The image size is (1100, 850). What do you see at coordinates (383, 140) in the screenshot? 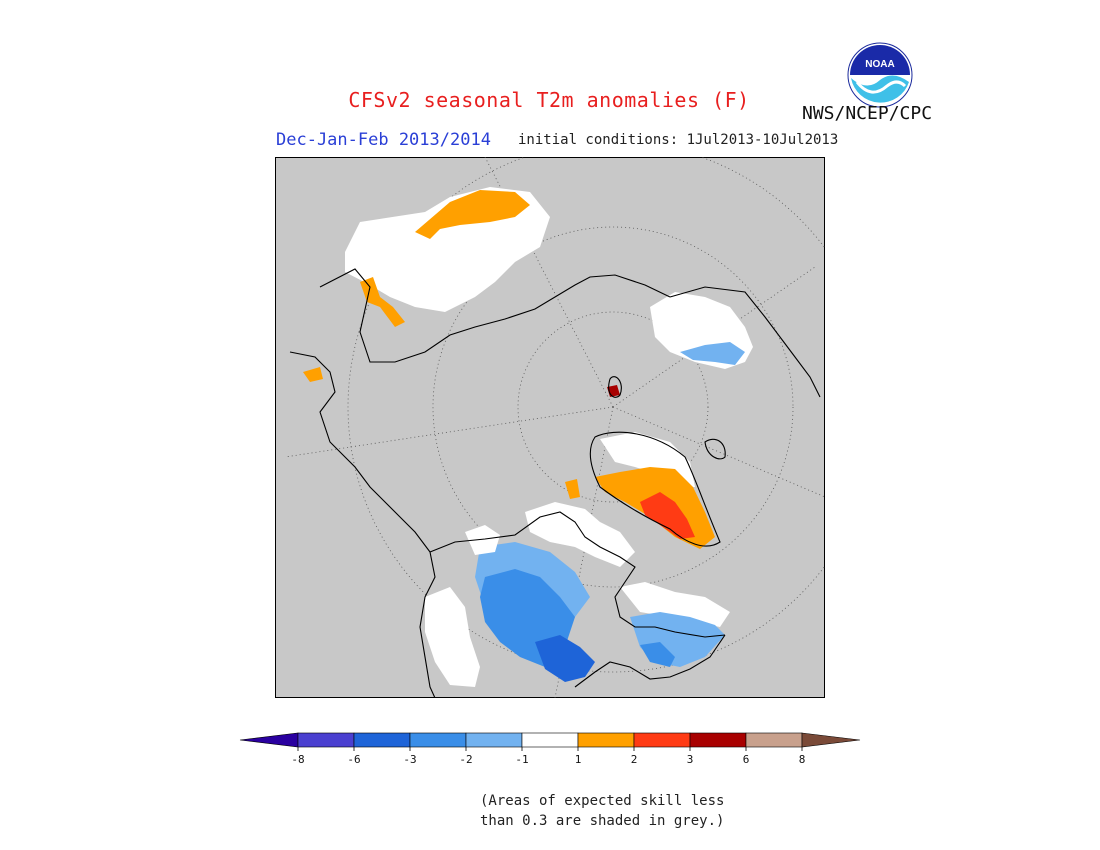
I see `forecast-period: Dec-Jan-Feb 2013/2014` at bounding box center [383, 140].